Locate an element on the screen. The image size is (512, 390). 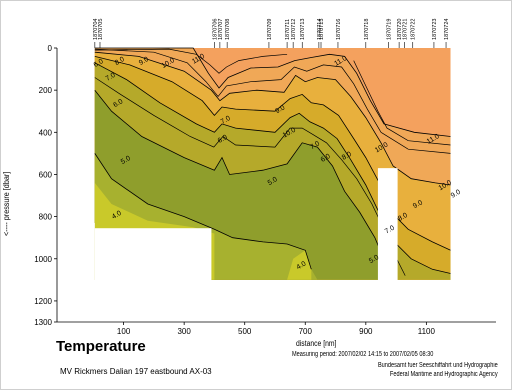
chart-title: Temperature is located at coordinates (101, 346).